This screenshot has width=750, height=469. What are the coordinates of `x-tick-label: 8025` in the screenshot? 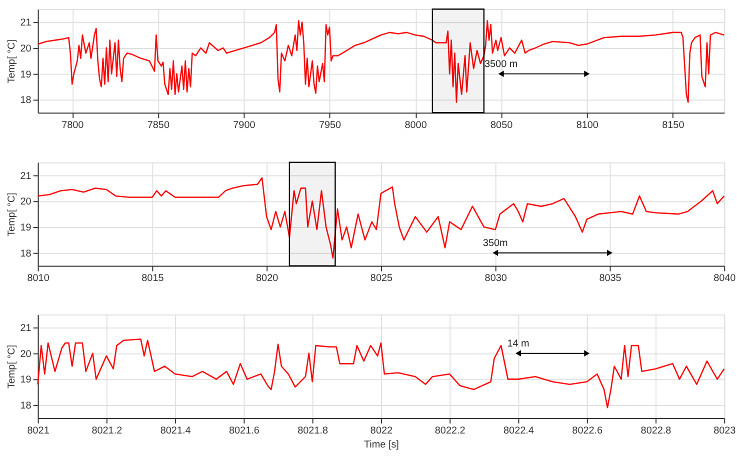 It's located at (381, 278).